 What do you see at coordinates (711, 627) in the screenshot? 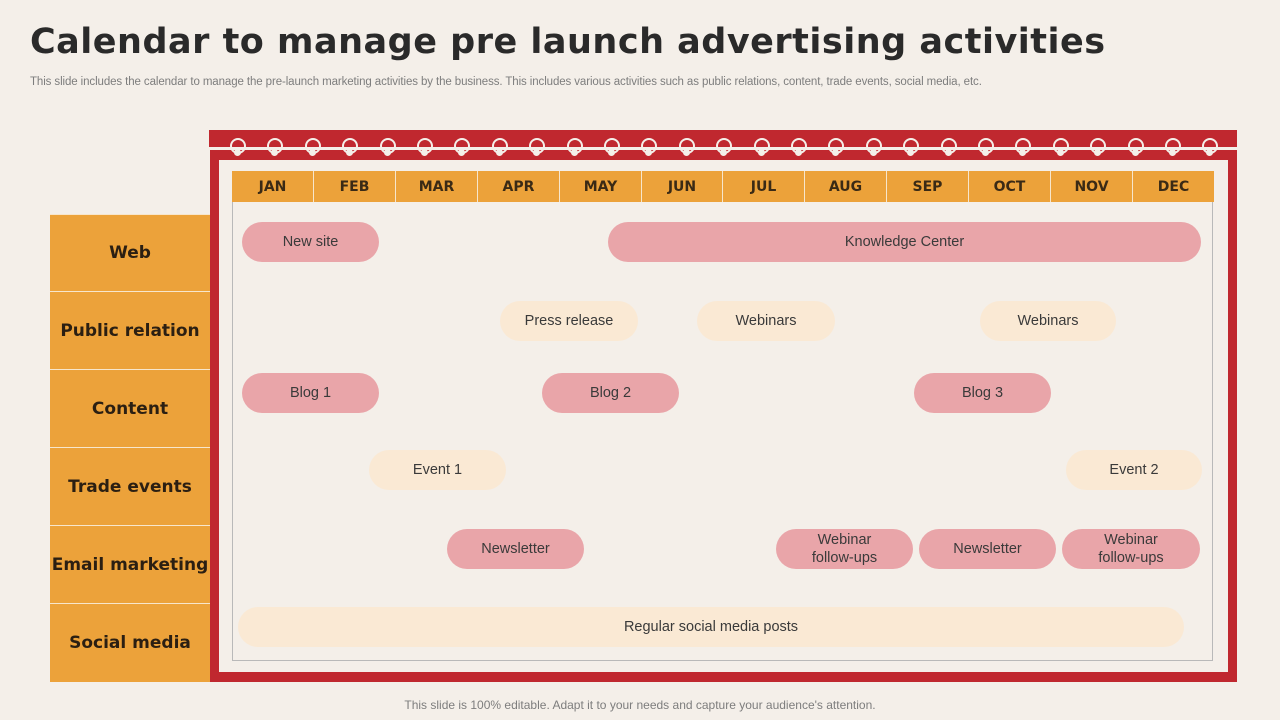
I see `activity-regular-social-media-posts: Regular social media posts` at bounding box center [711, 627].